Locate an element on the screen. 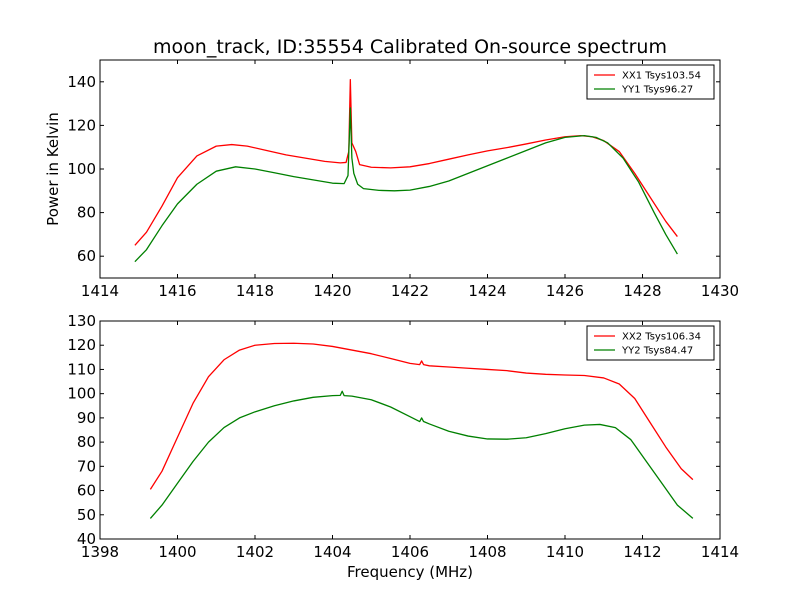  x-tick-label: 1408 is located at coordinates (487, 552).